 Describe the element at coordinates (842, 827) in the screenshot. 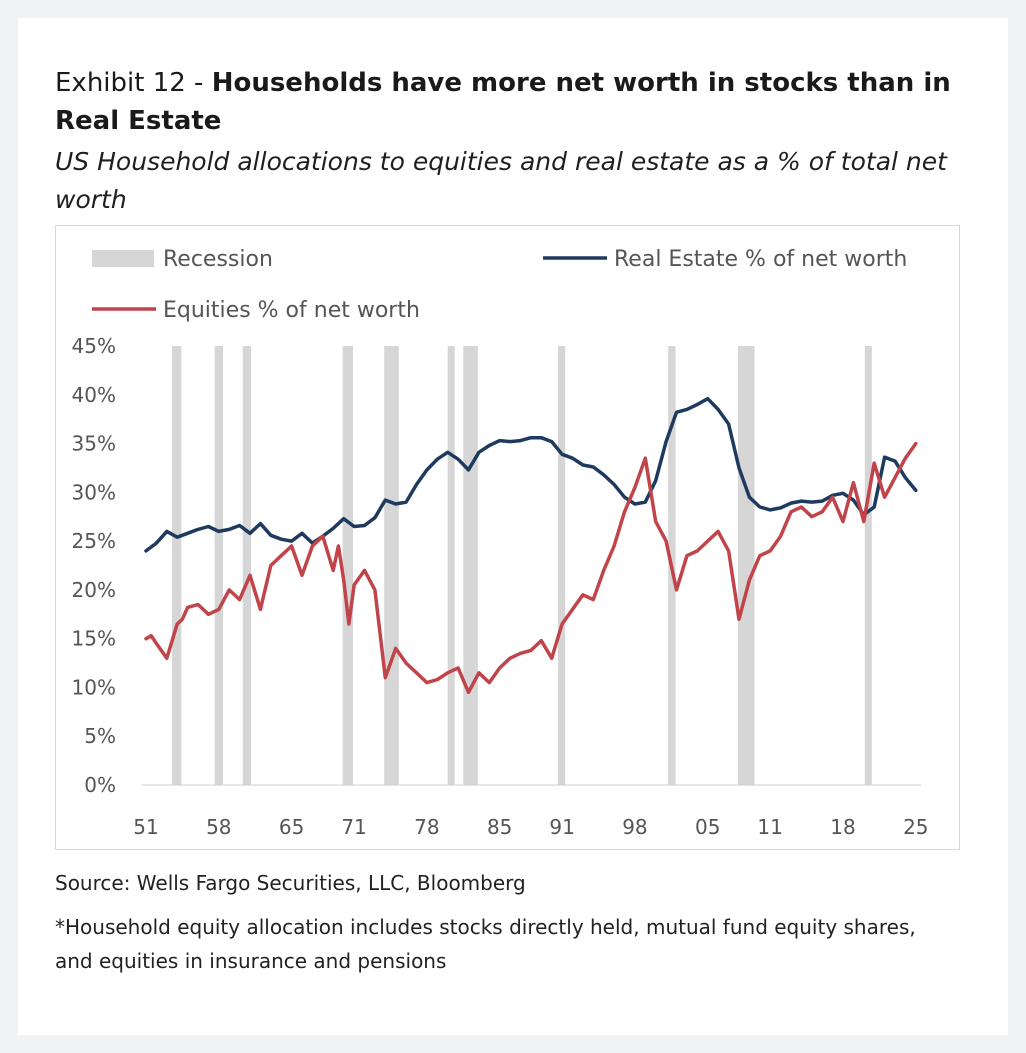

I see `x-tick-label: 18` at that location.